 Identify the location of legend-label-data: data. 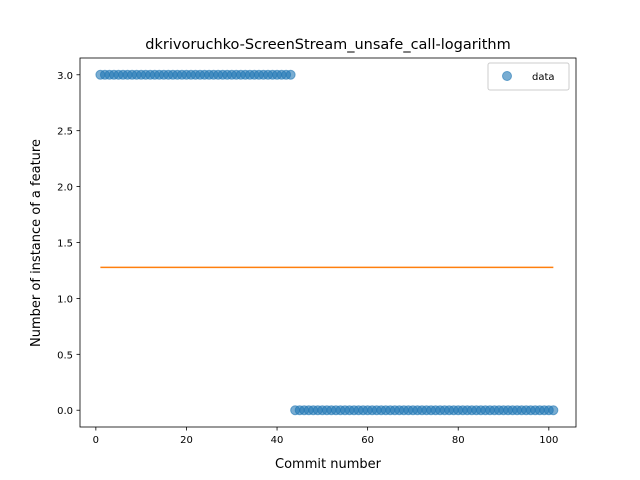
(543, 77).